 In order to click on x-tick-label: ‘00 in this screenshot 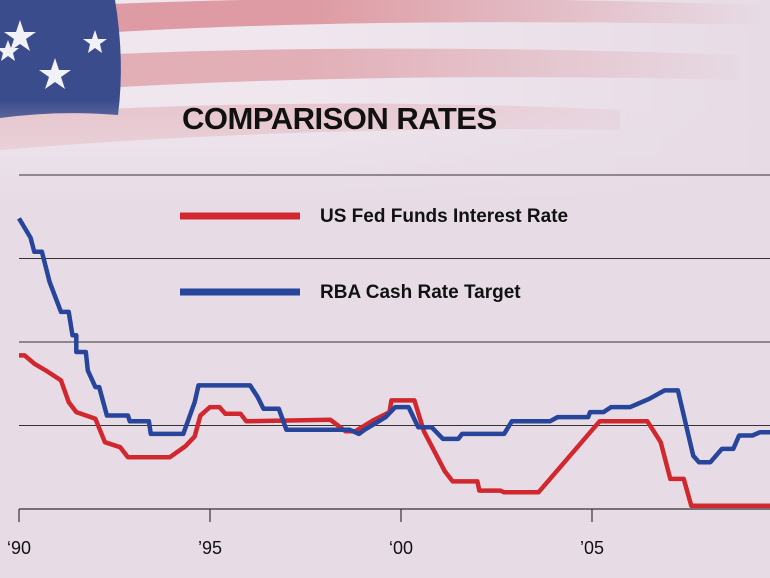, I will do `click(401, 548)`.